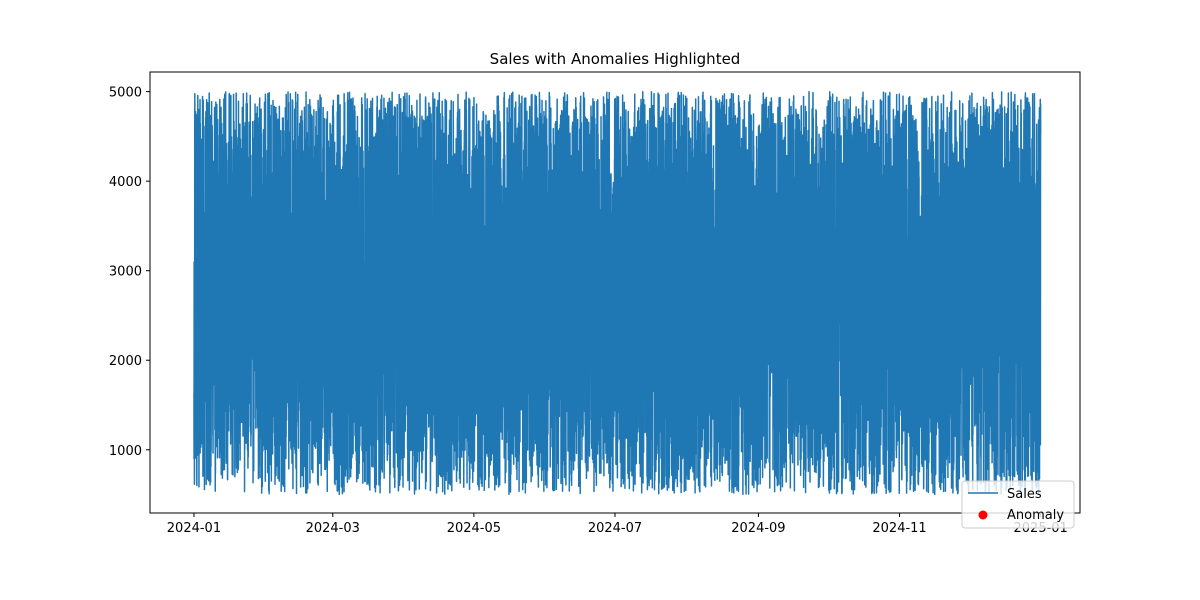  I want to click on y-axis: 1000 2000 3000 4000 5000, so click(129, 272).